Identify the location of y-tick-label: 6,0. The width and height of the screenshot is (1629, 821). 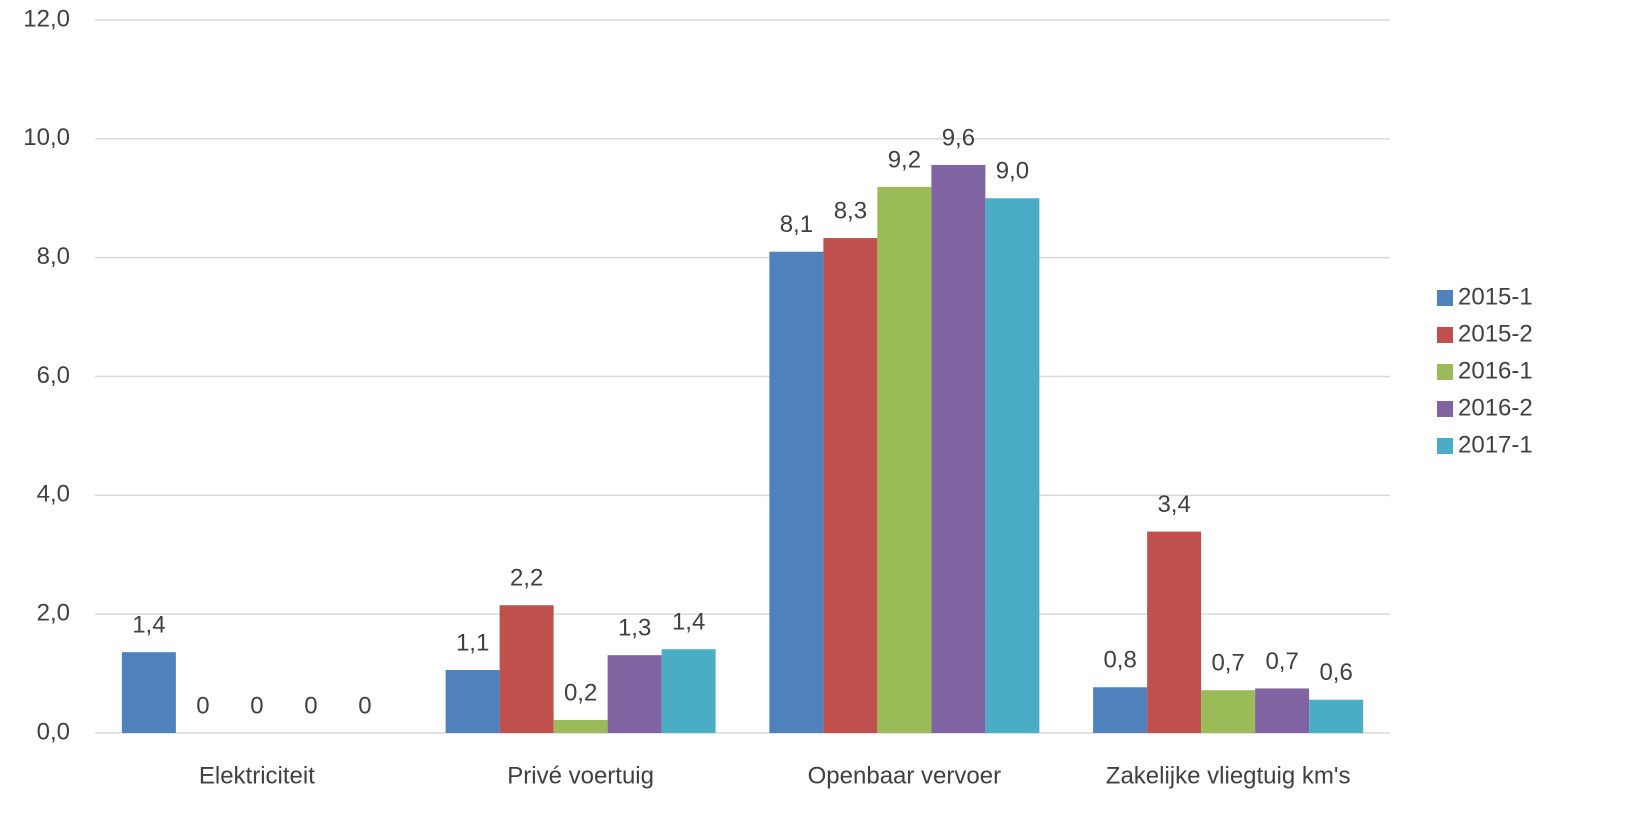
(53, 375).